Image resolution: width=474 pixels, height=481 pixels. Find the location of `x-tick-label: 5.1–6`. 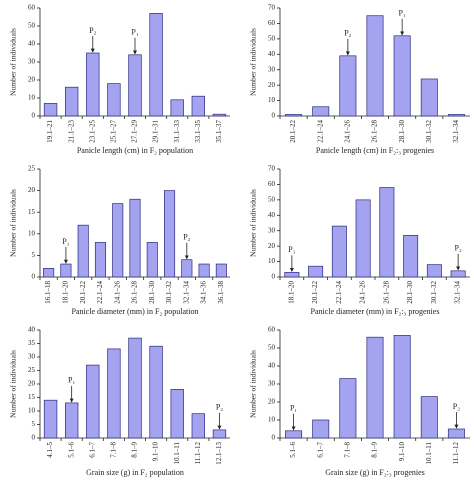

x-tick-label: 5.1–6 is located at coordinates (71, 450).